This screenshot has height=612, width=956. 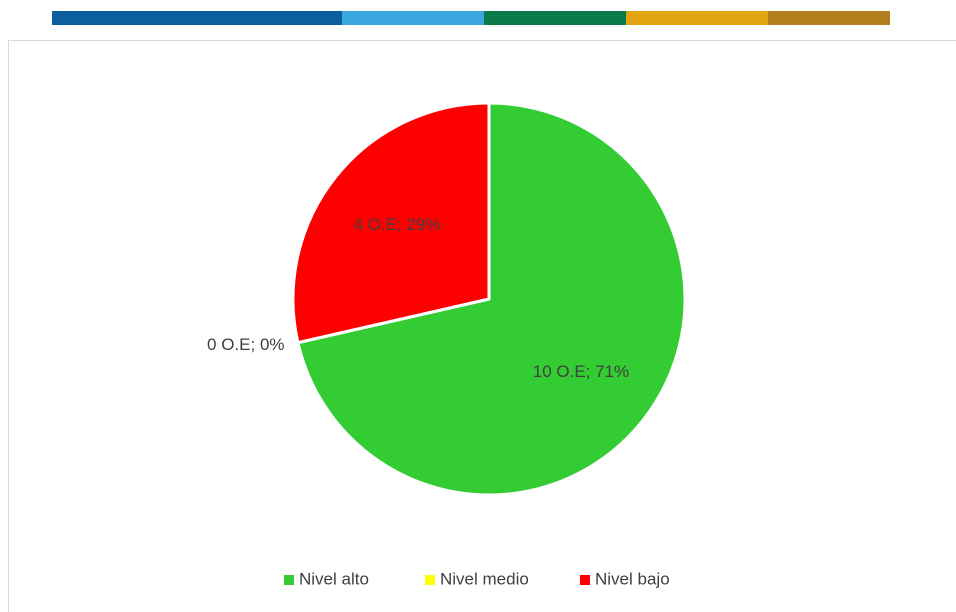 I want to click on legend-label: Nivel medio, so click(x=484, y=578).